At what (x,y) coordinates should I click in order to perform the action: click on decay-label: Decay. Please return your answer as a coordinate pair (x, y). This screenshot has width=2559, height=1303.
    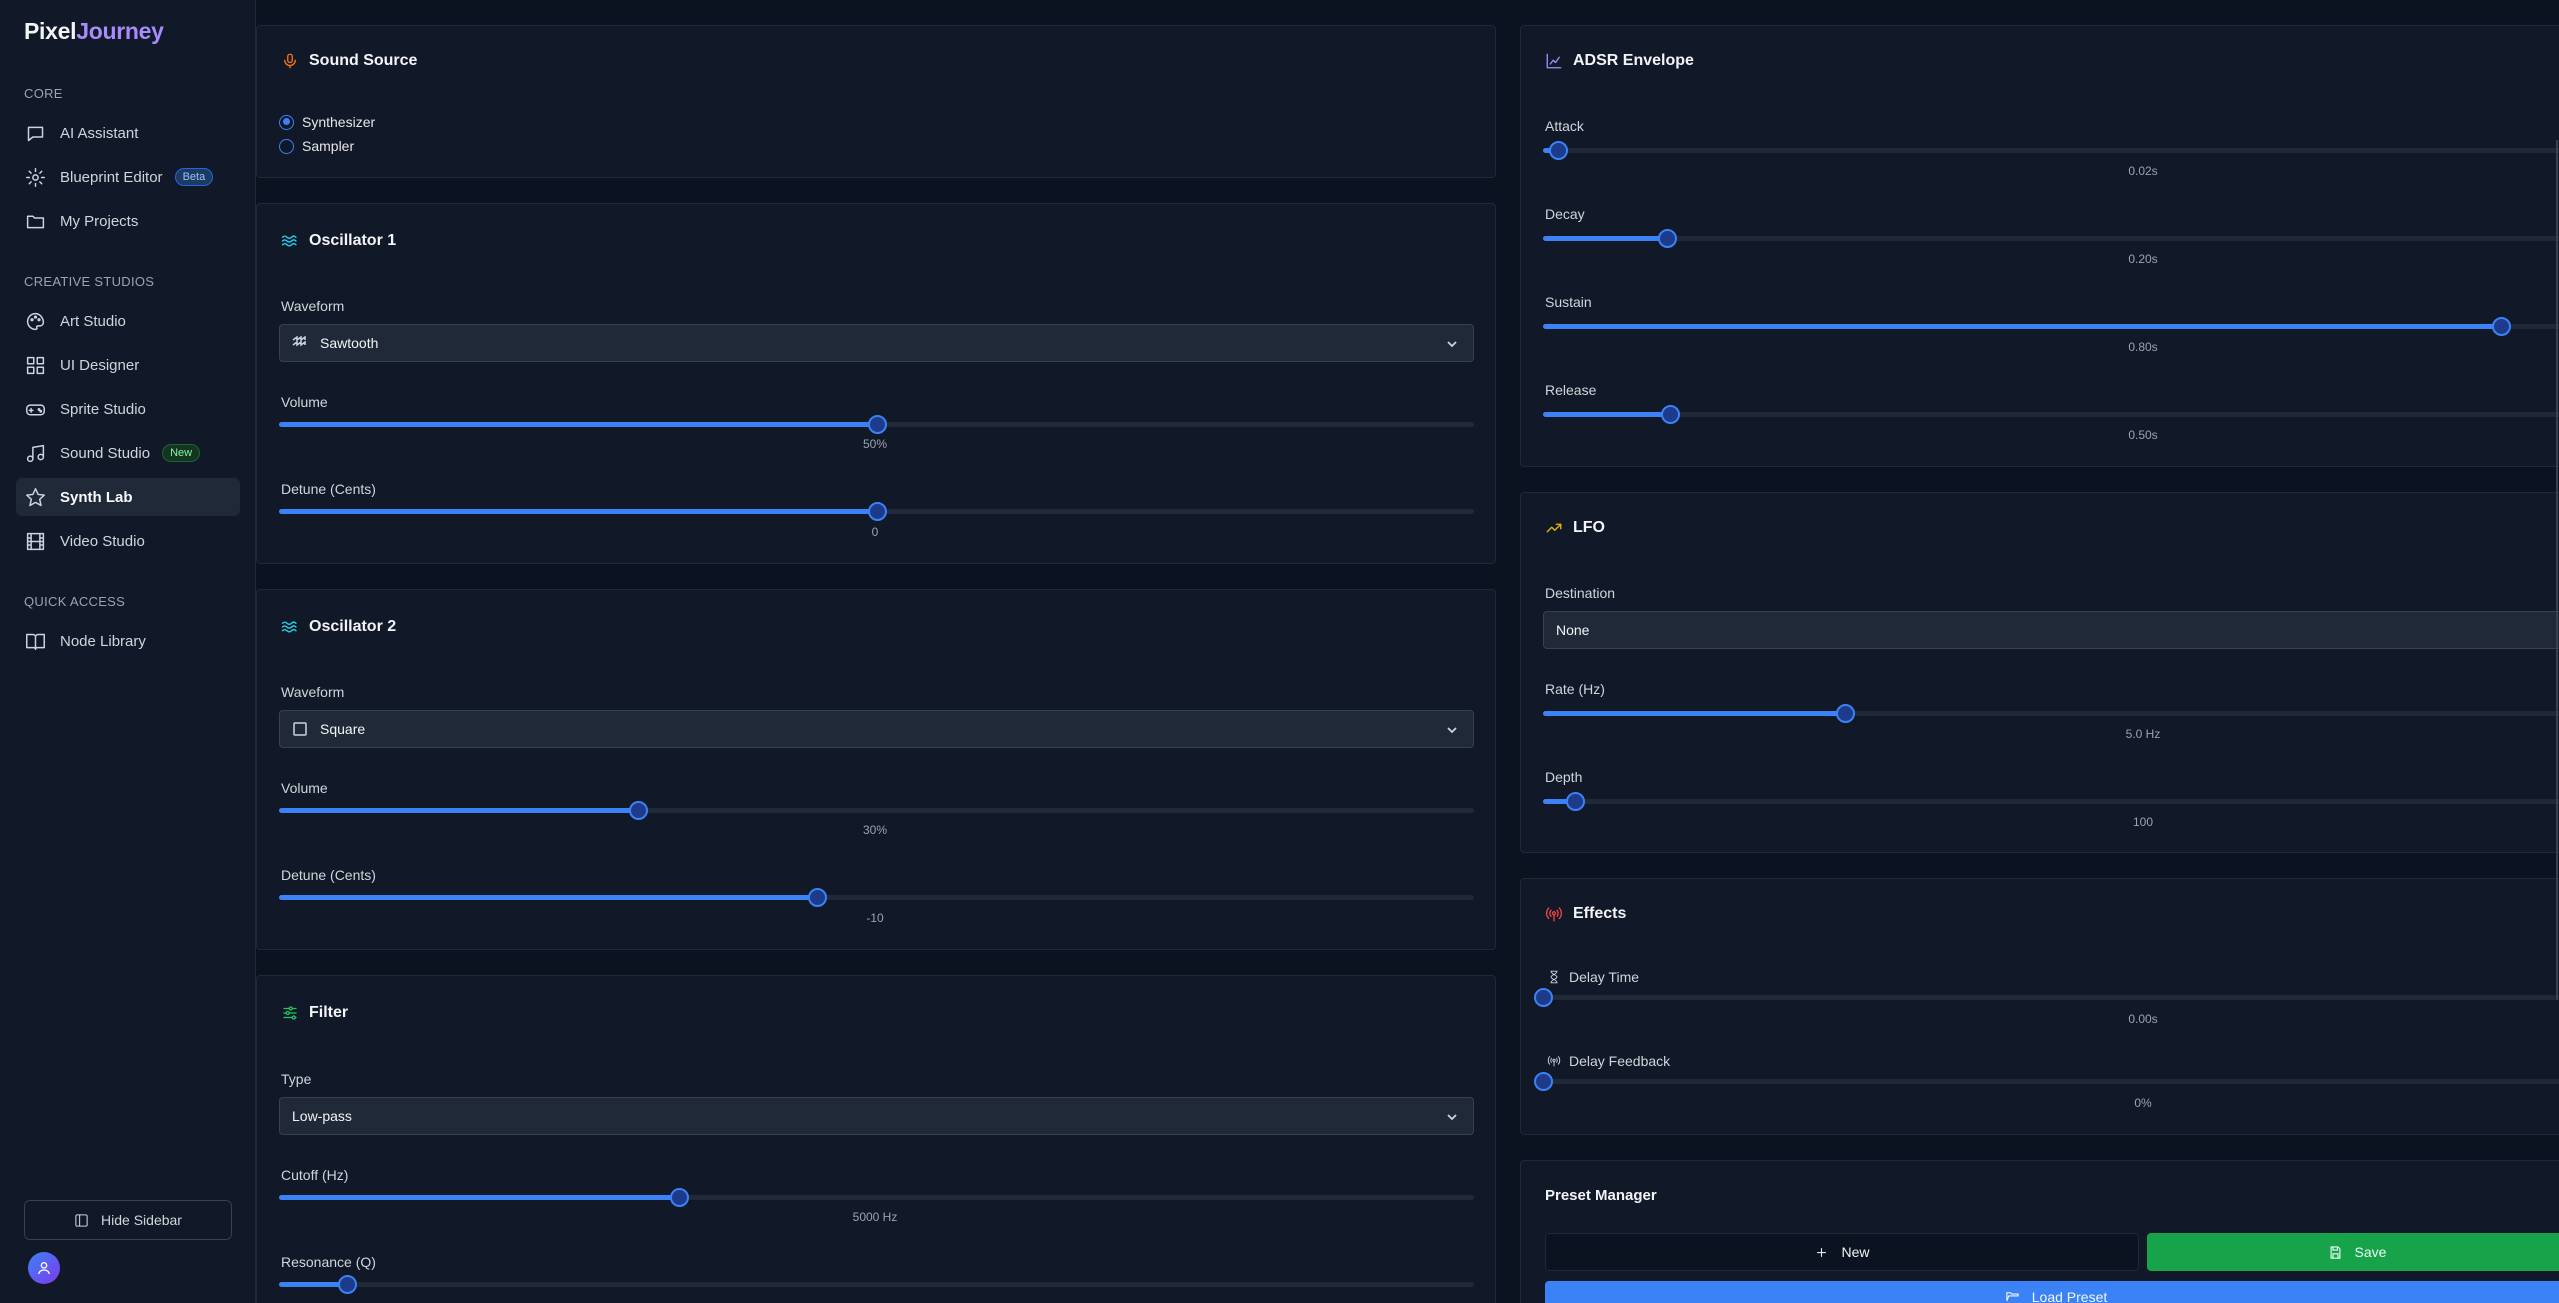
    Looking at the image, I should click on (1565, 214).